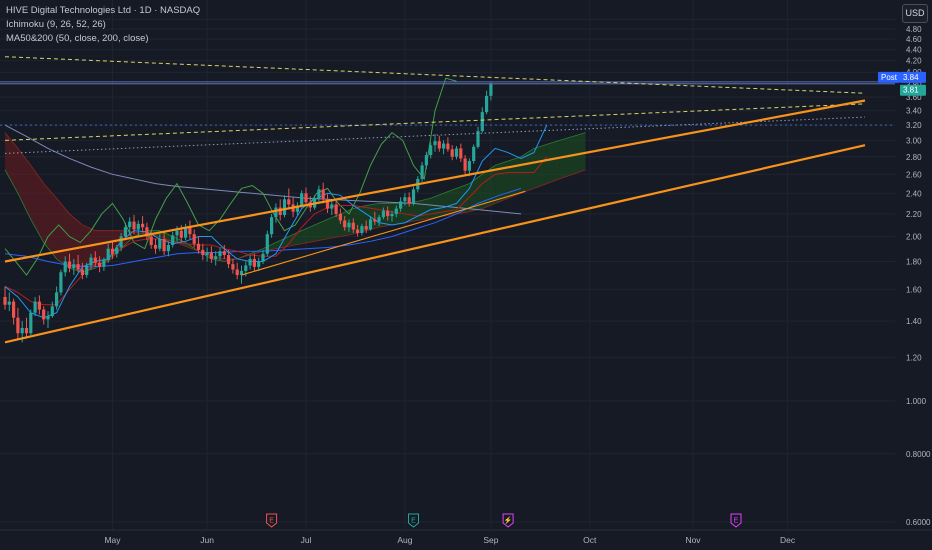 The image size is (932, 550). Describe the element at coordinates (916, 401) in the screenshot. I see `y-tick-label: 1.000` at that location.